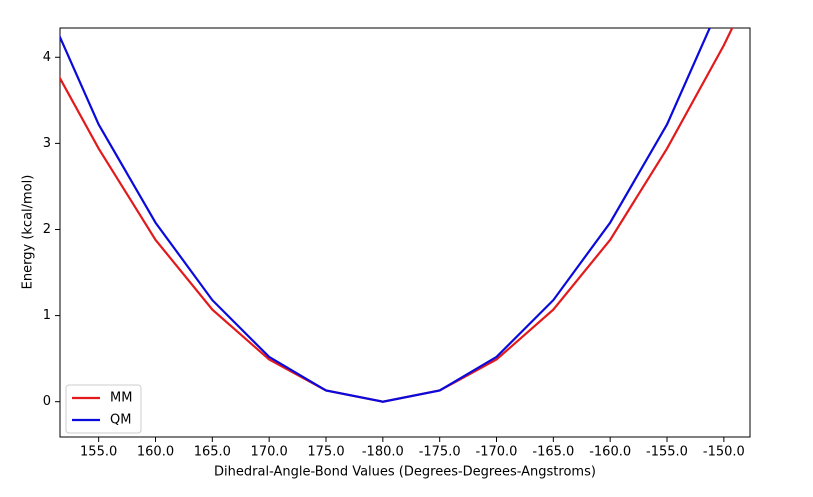 This screenshot has height=497, width=813. What do you see at coordinates (325, 452) in the screenshot?
I see `x-tick-label: 175.0` at bounding box center [325, 452].